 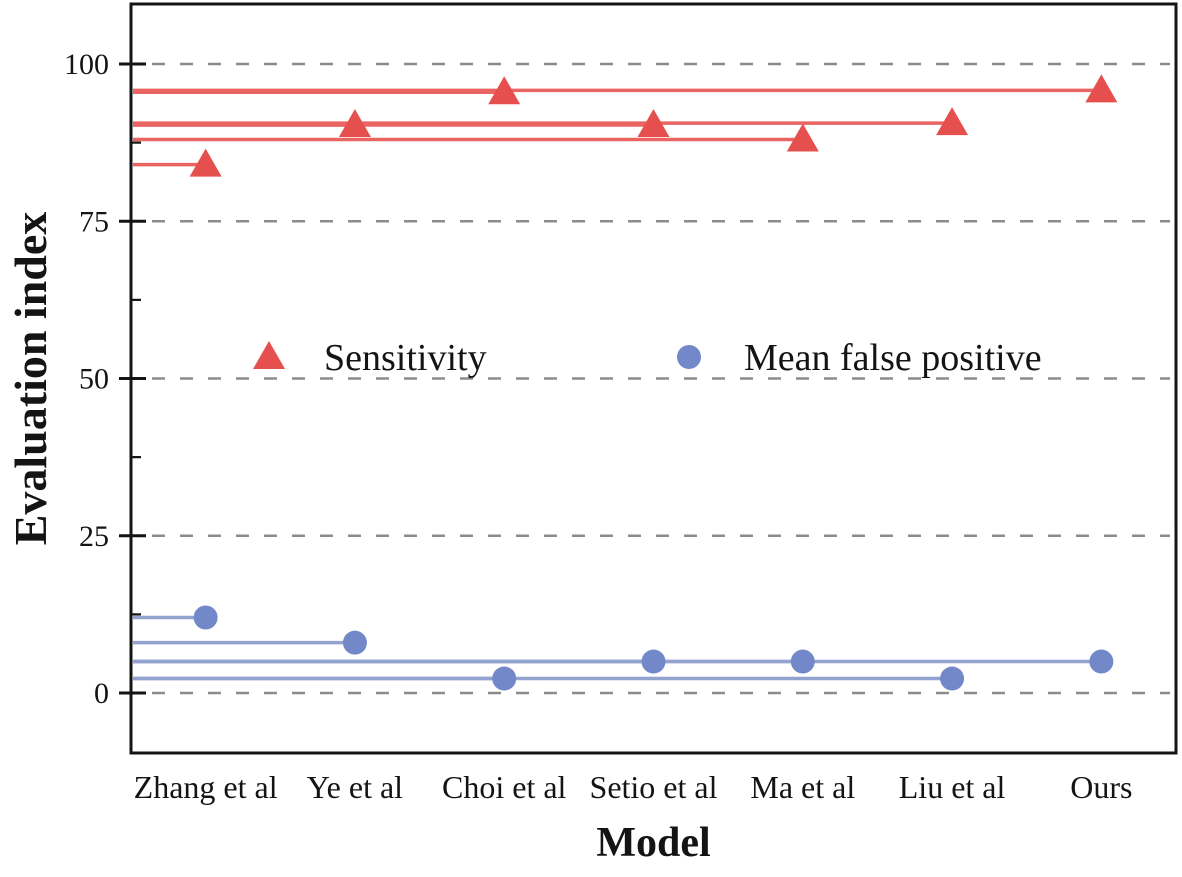 What do you see at coordinates (689, 357) in the screenshot?
I see `legend-mfp-marker` at bounding box center [689, 357].